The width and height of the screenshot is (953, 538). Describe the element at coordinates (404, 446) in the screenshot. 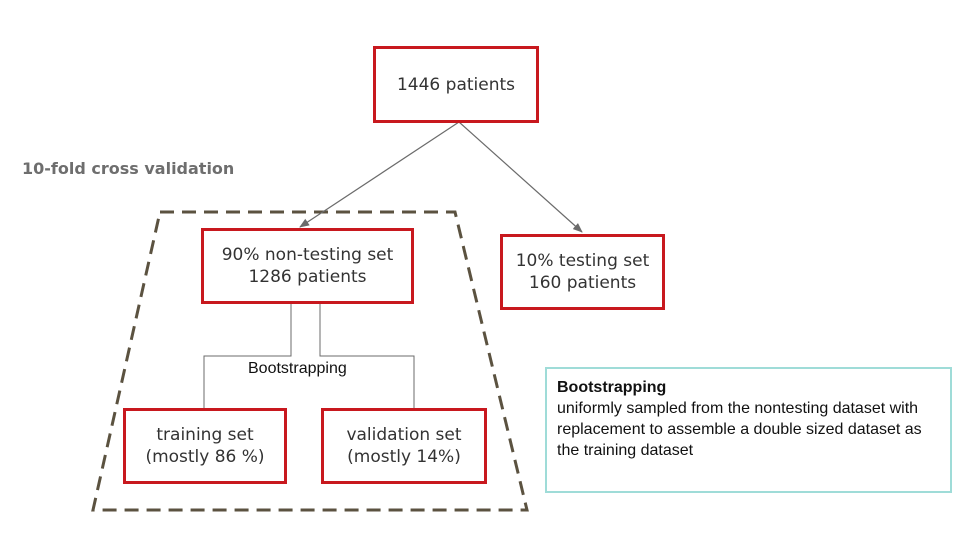

I see `validation-node: validation set (mostly 14%)` at that location.